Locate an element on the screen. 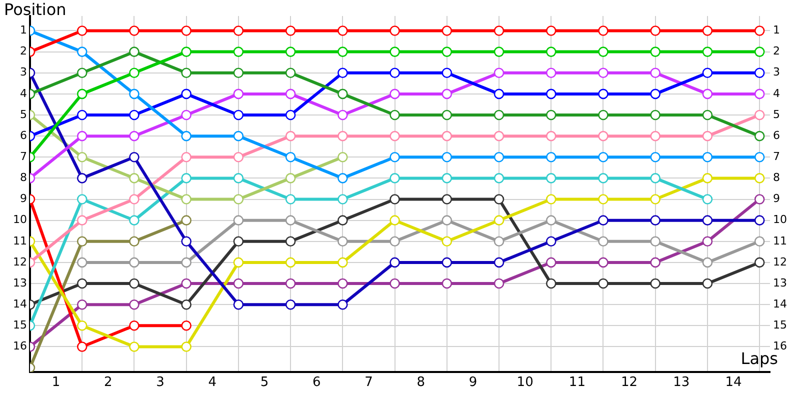 Image resolution: width=800 pixels, height=400 pixels. y-tick-label: 9 is located at coordinates (23, 199).